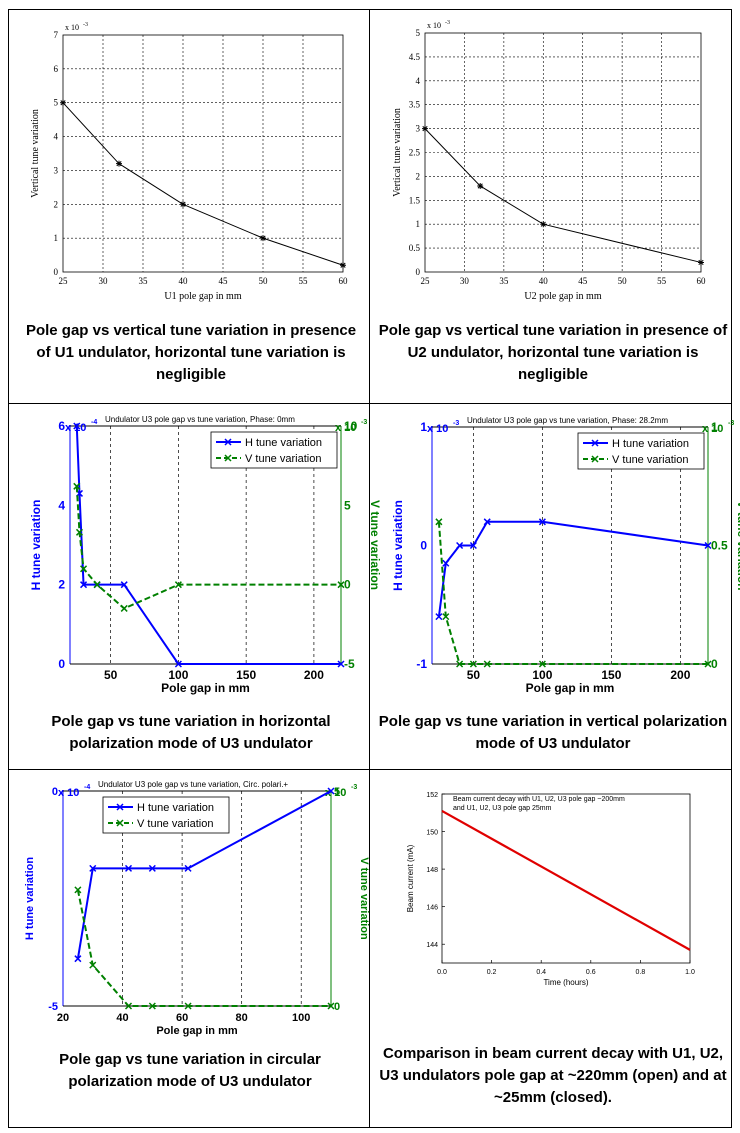  Describe the element at coordinates (415, 200) in the screenshot. I see `y-tick-label: 1.5` at that location.